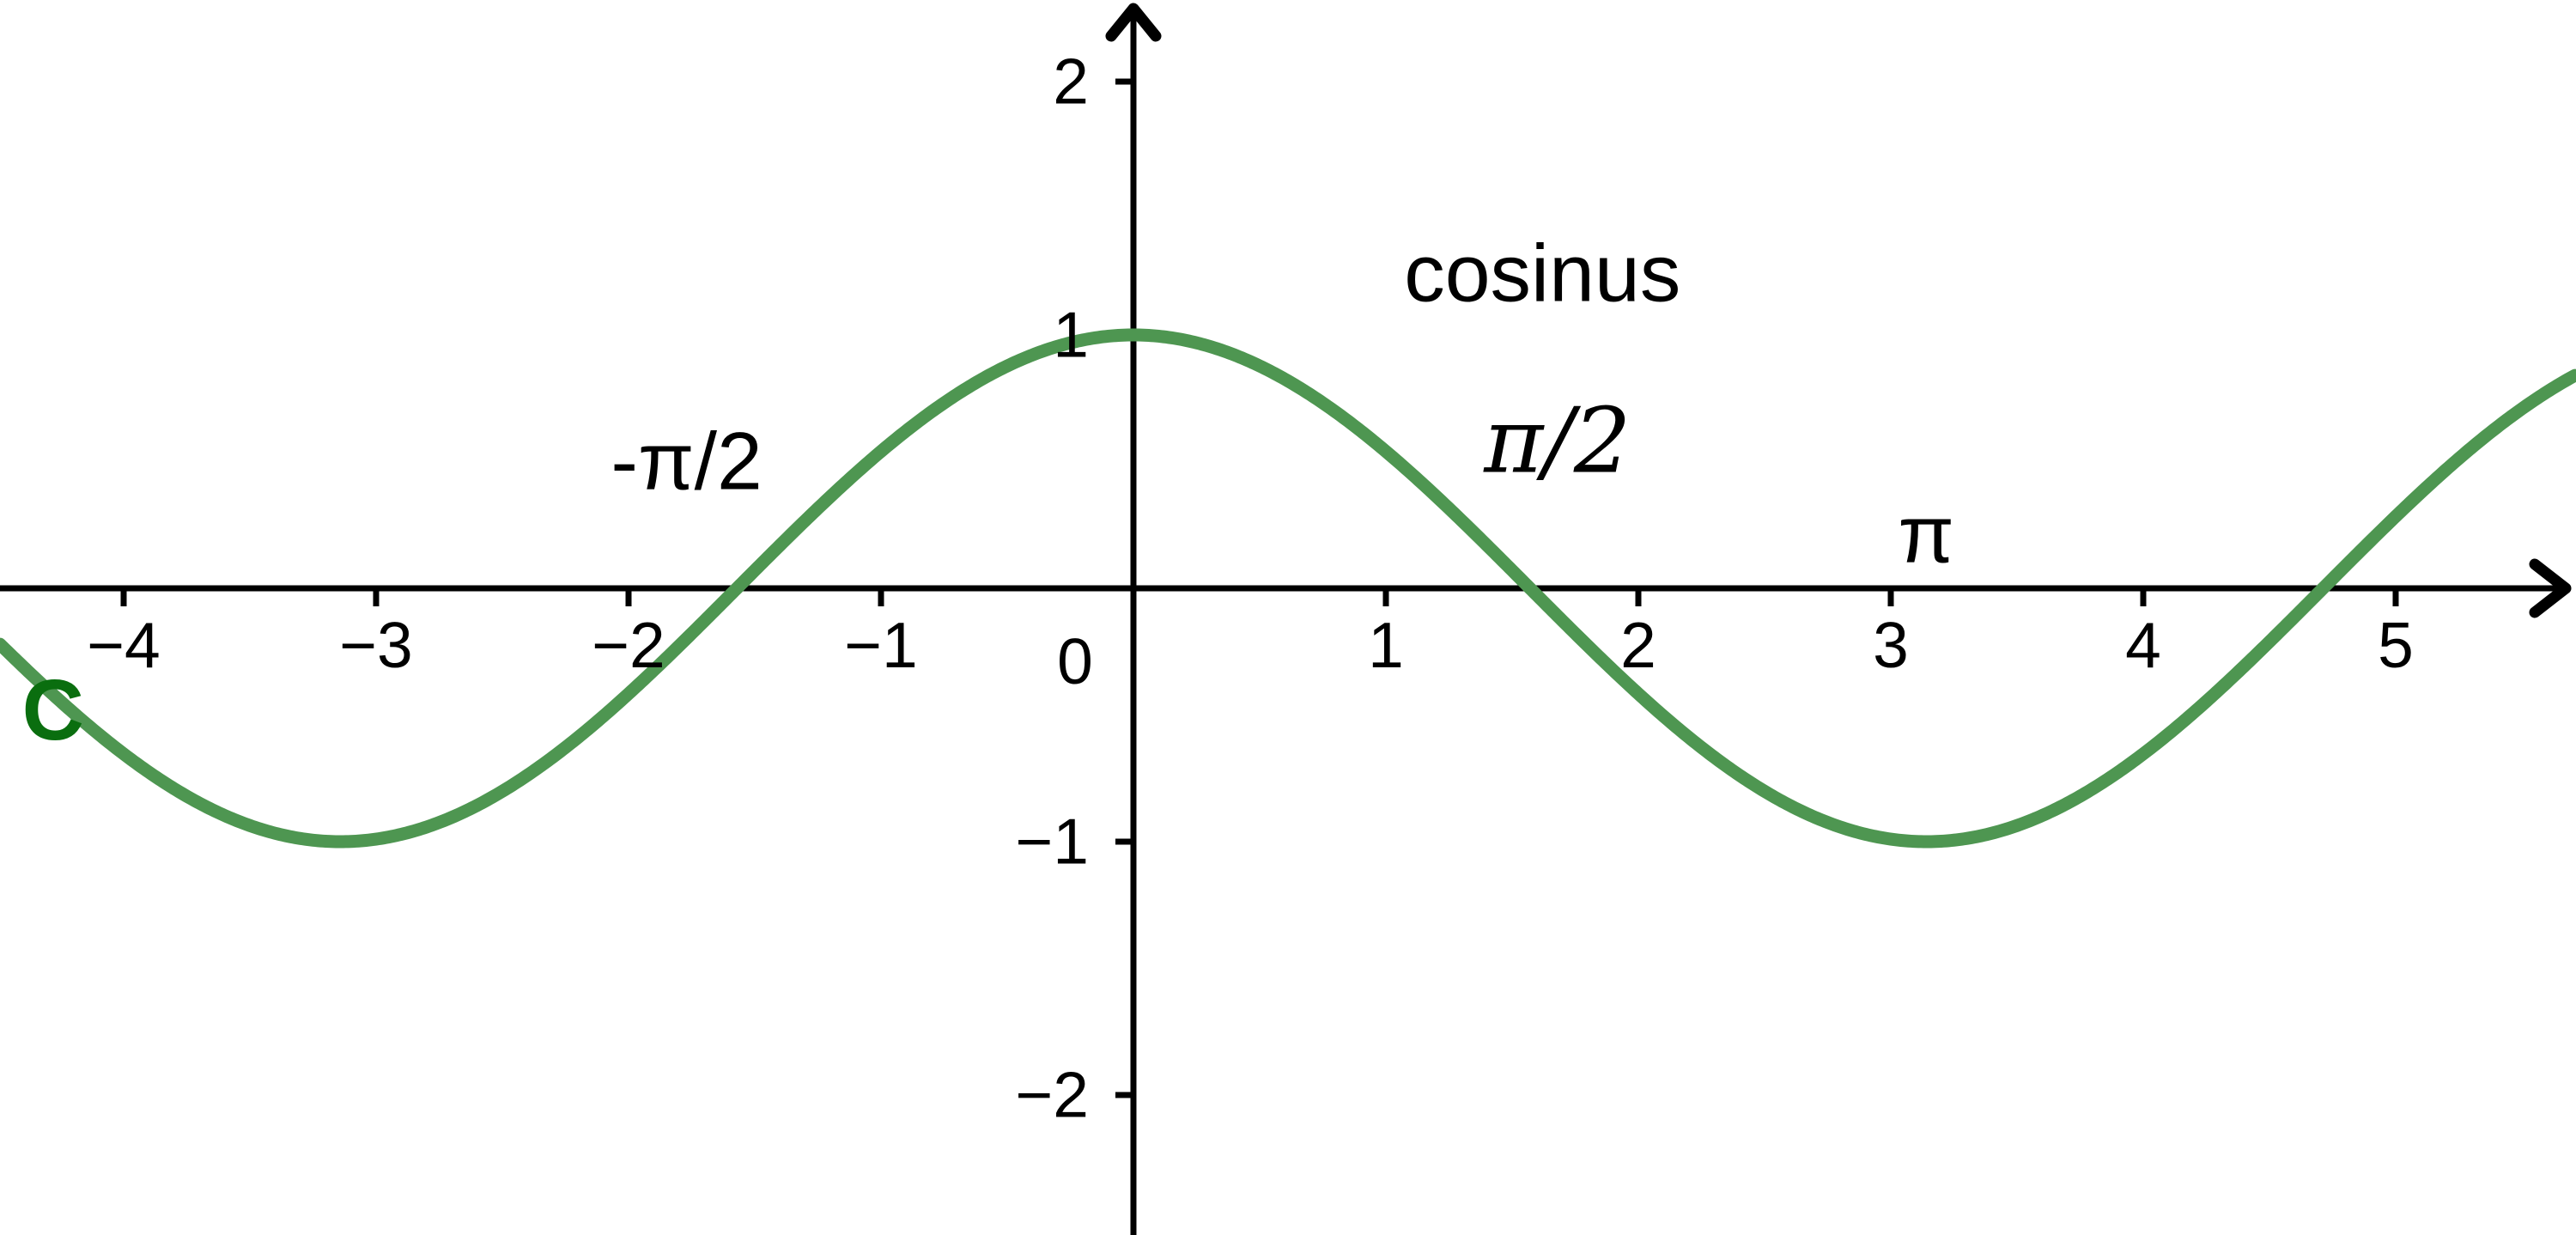  Describe the element at coordinates (1071, 81) in the screenshot. I see `y-tick-label: 2` at that location.